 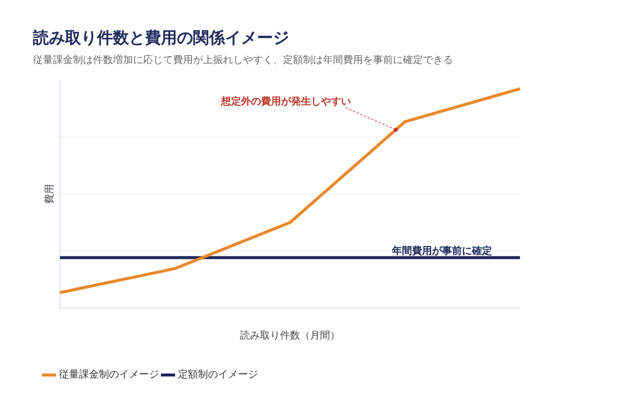 I want to click on legend-label: 従量課金制のイメージ, so click(x=109, y=374).